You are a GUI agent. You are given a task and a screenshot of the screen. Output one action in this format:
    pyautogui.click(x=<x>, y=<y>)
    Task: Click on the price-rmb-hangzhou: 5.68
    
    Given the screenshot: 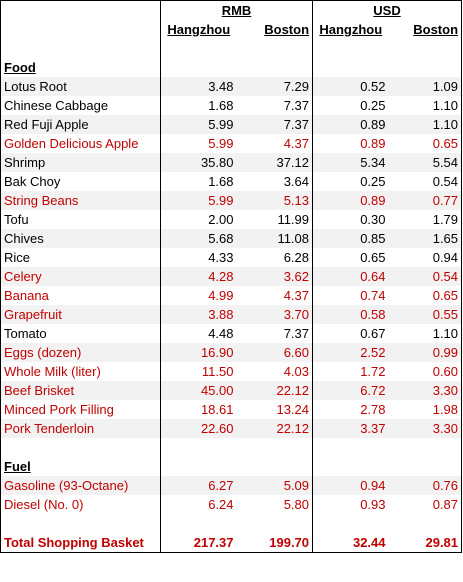 What is the action you would take?
    pyautogui.click(x=198, y=238)
    